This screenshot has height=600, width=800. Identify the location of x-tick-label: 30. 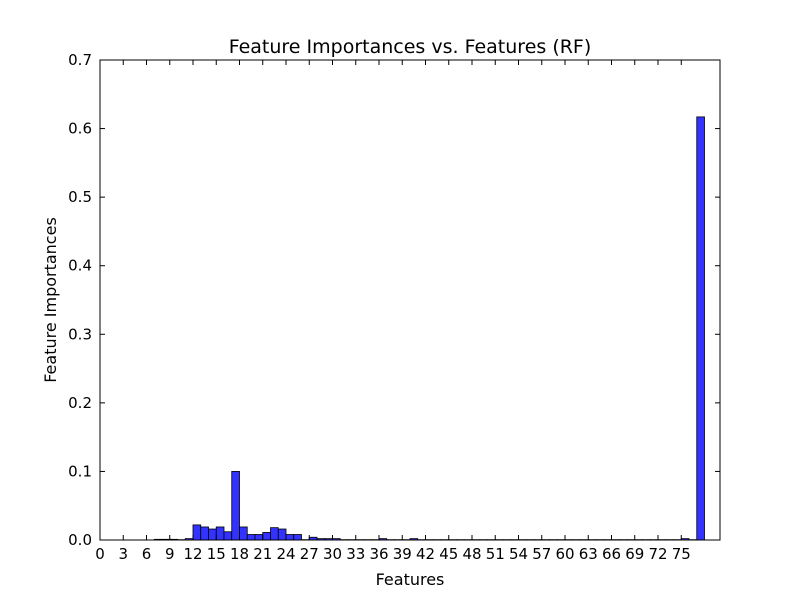
(332, 554).